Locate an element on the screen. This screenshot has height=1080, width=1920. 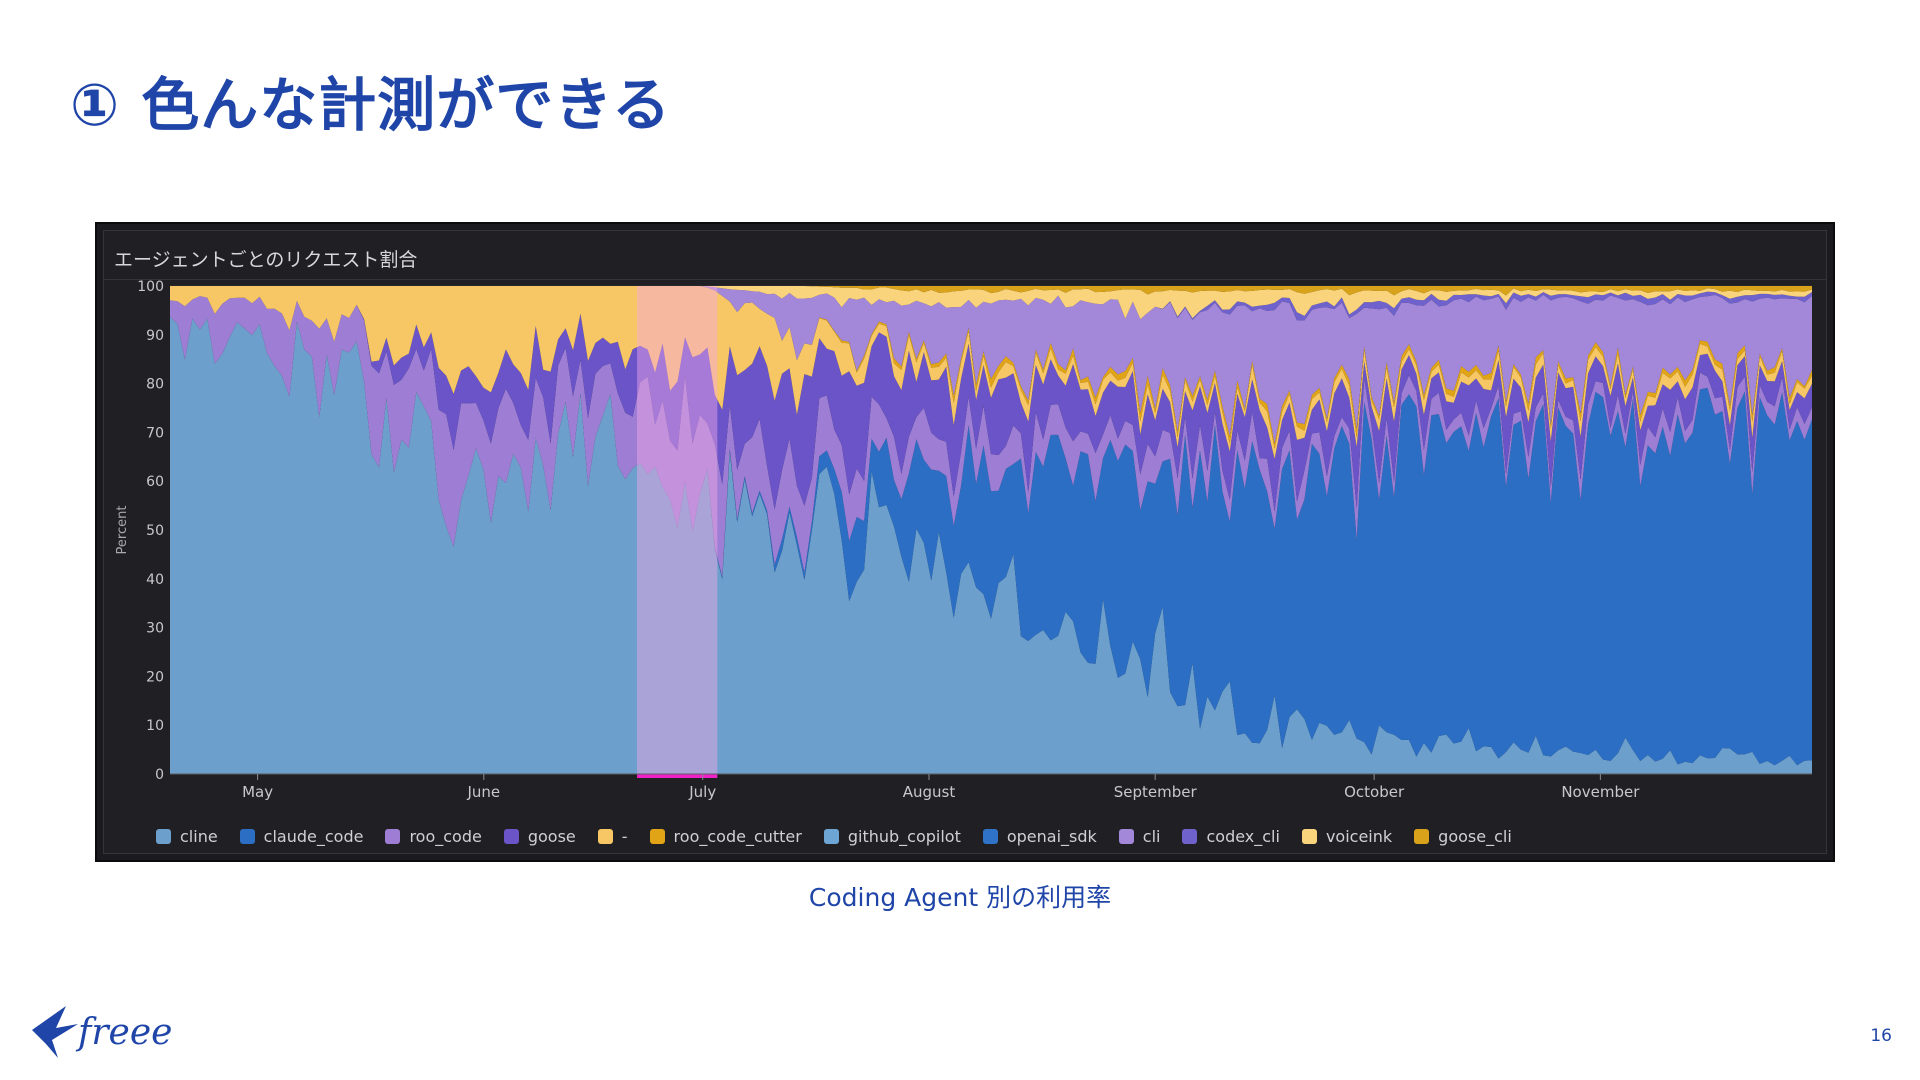
legend-label: - is located at coordinates (624, 836).